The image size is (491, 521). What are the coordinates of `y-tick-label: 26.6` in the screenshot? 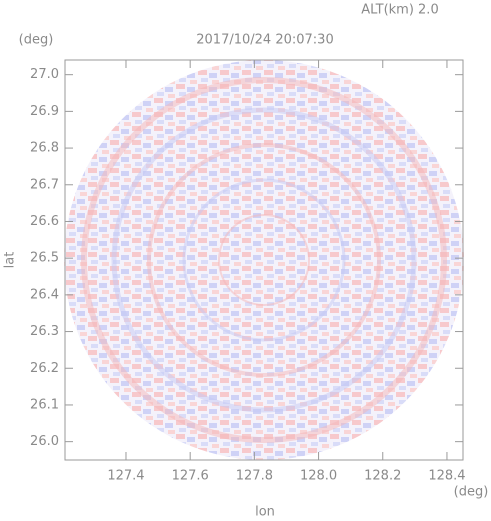 It's located at (44, 221).